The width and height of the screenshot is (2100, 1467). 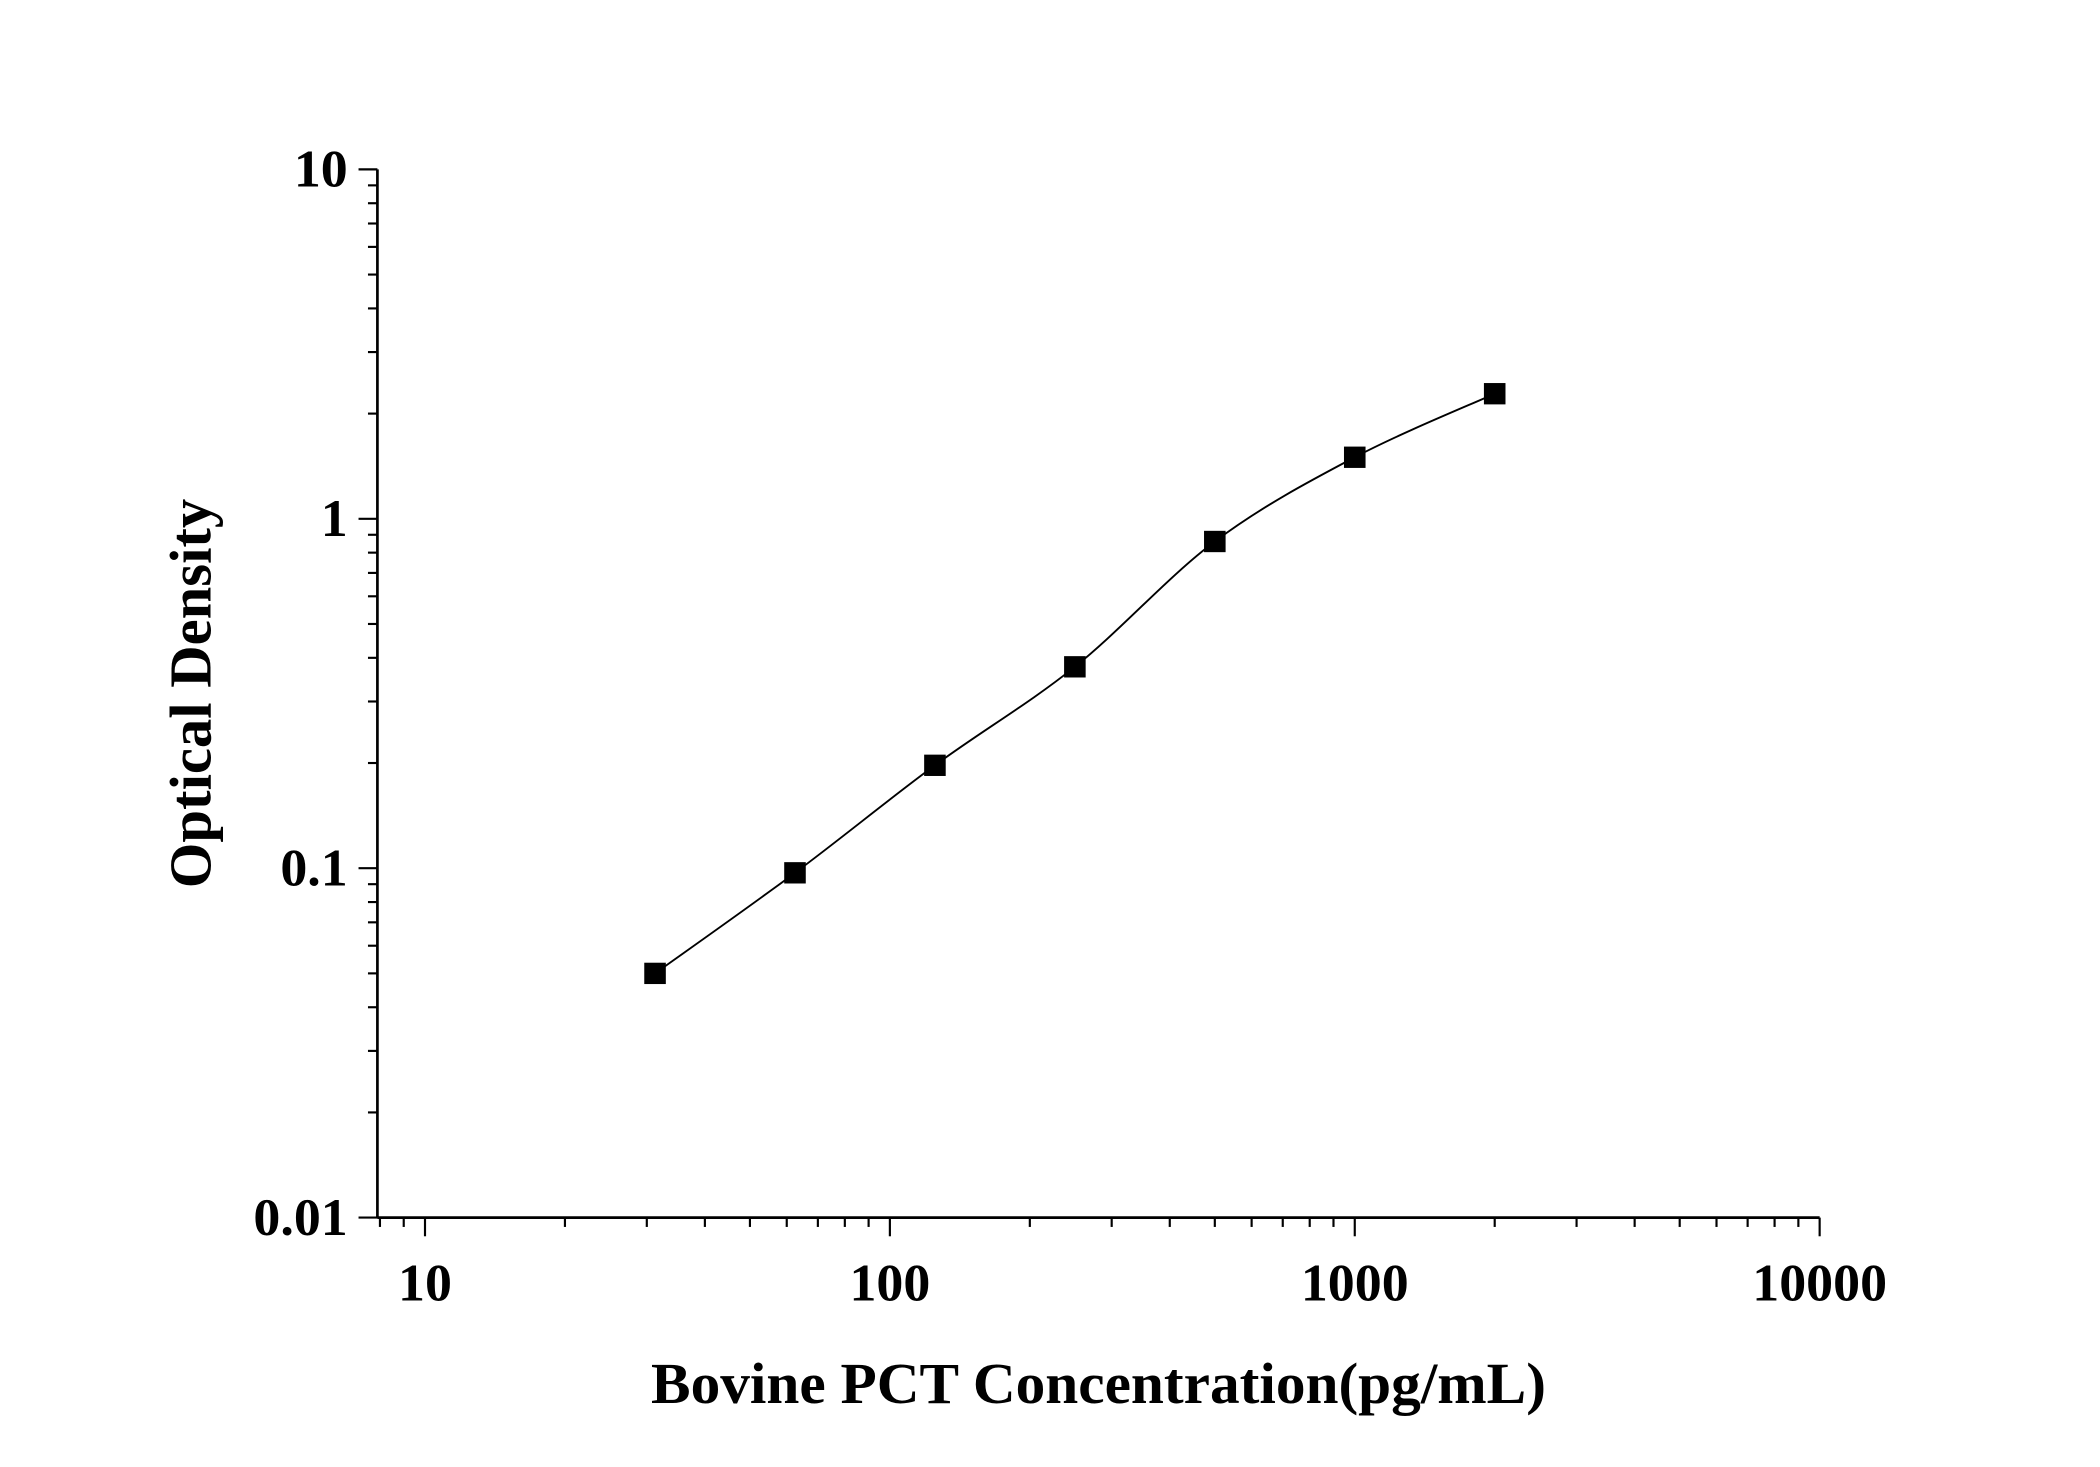 I want to click on x-axis-title: Bovine PCT Concentration(pg/mL), so click(x=1098, y=1383).